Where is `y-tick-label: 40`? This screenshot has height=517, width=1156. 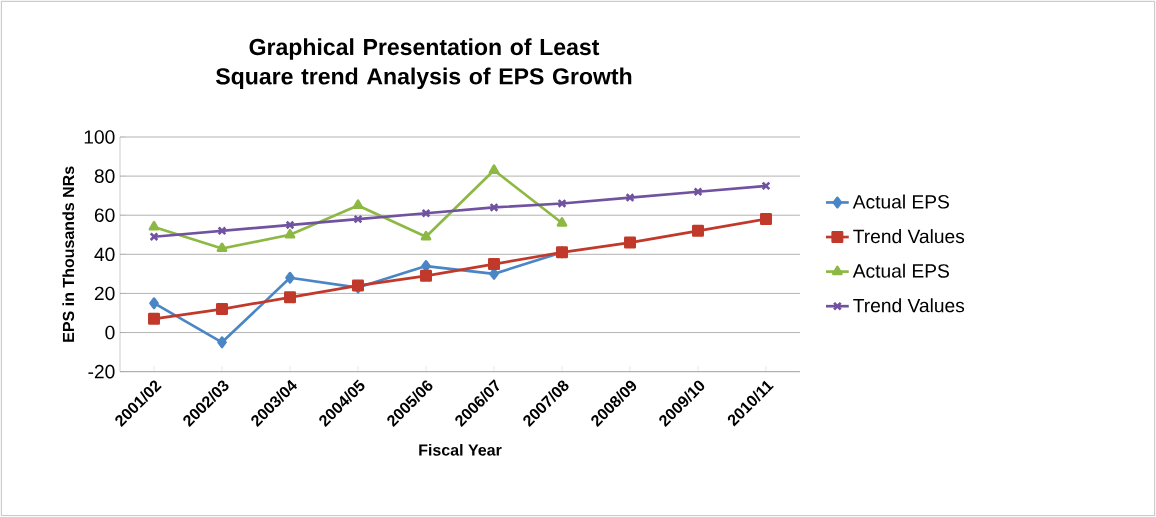 y-tick-label: 40 is located at coordinates (104, 254).